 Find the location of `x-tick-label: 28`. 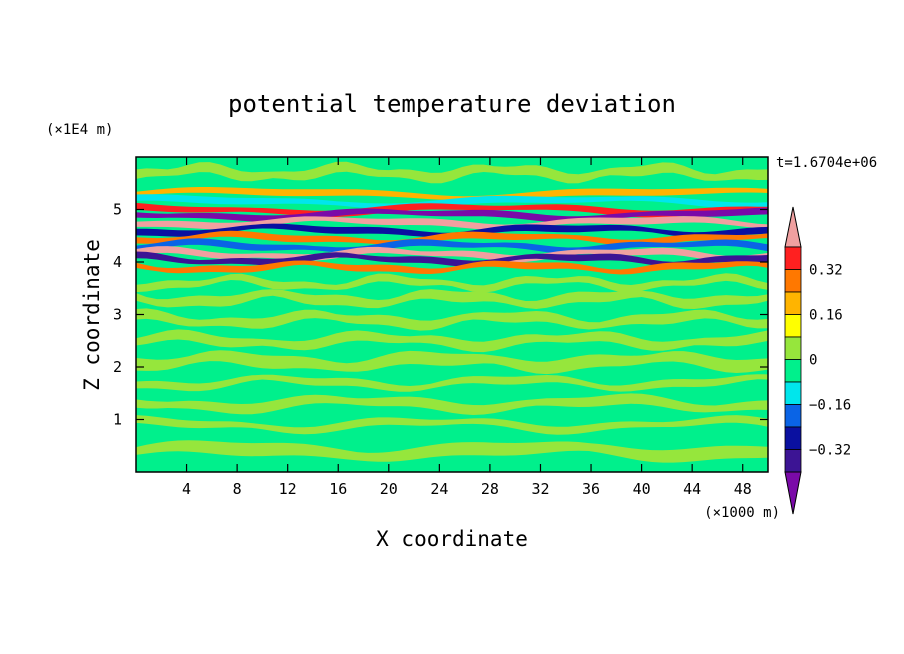

x-tick-label: 28 is located at coordinates (490, 489).